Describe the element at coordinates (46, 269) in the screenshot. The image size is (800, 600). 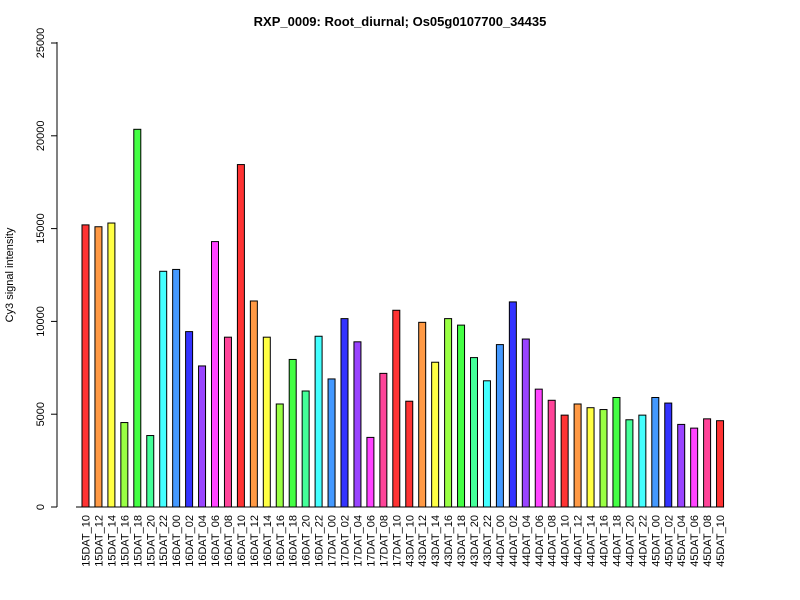
I see `y-axis-ticks: 0 5000 10000 15000 20000 25000` at that location.